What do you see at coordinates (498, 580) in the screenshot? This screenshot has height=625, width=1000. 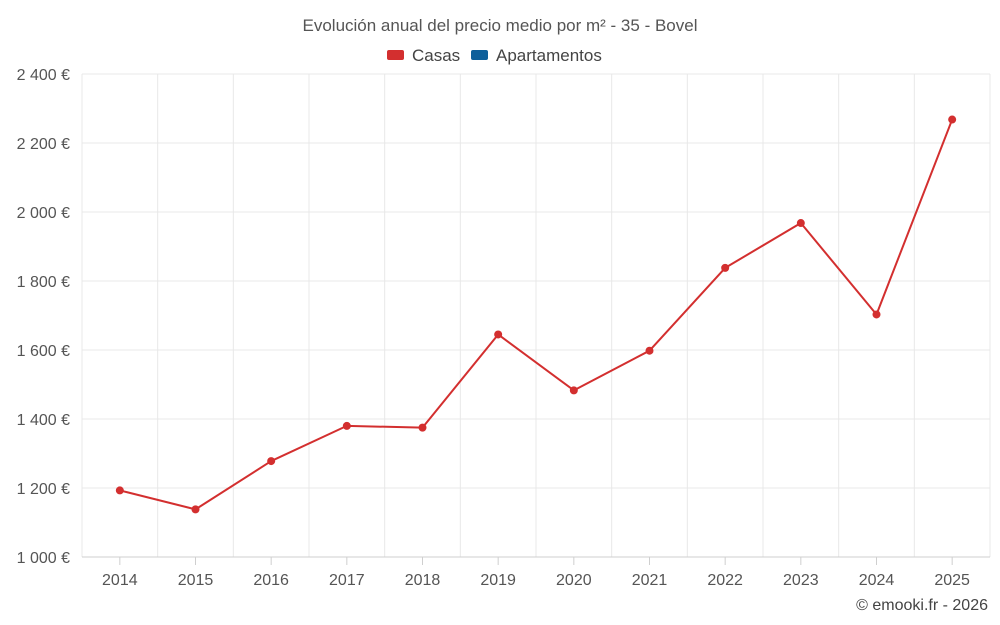 I see `x-tick-label: 2019` at bounding box center [498, 580].